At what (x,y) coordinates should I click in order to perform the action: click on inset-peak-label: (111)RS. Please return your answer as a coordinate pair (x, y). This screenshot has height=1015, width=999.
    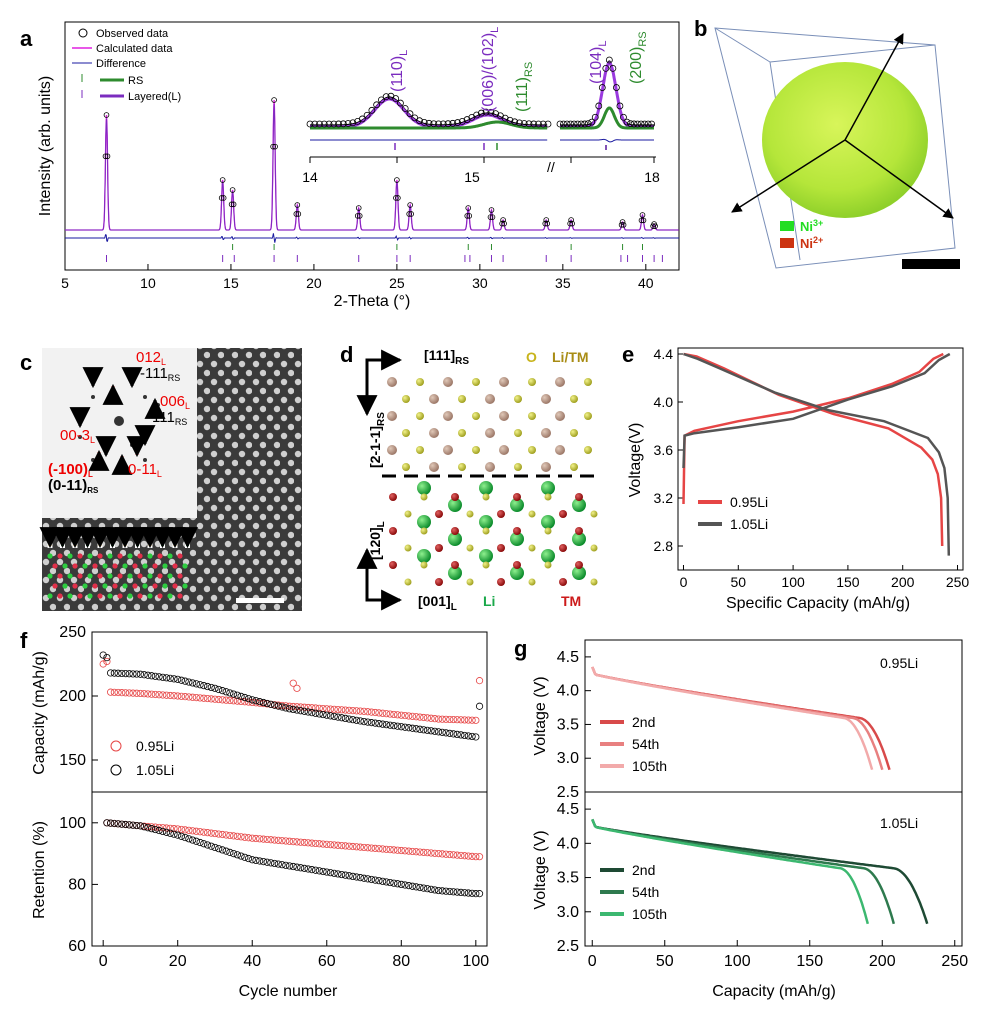
    Looking at the image, I should click on (524, 87).